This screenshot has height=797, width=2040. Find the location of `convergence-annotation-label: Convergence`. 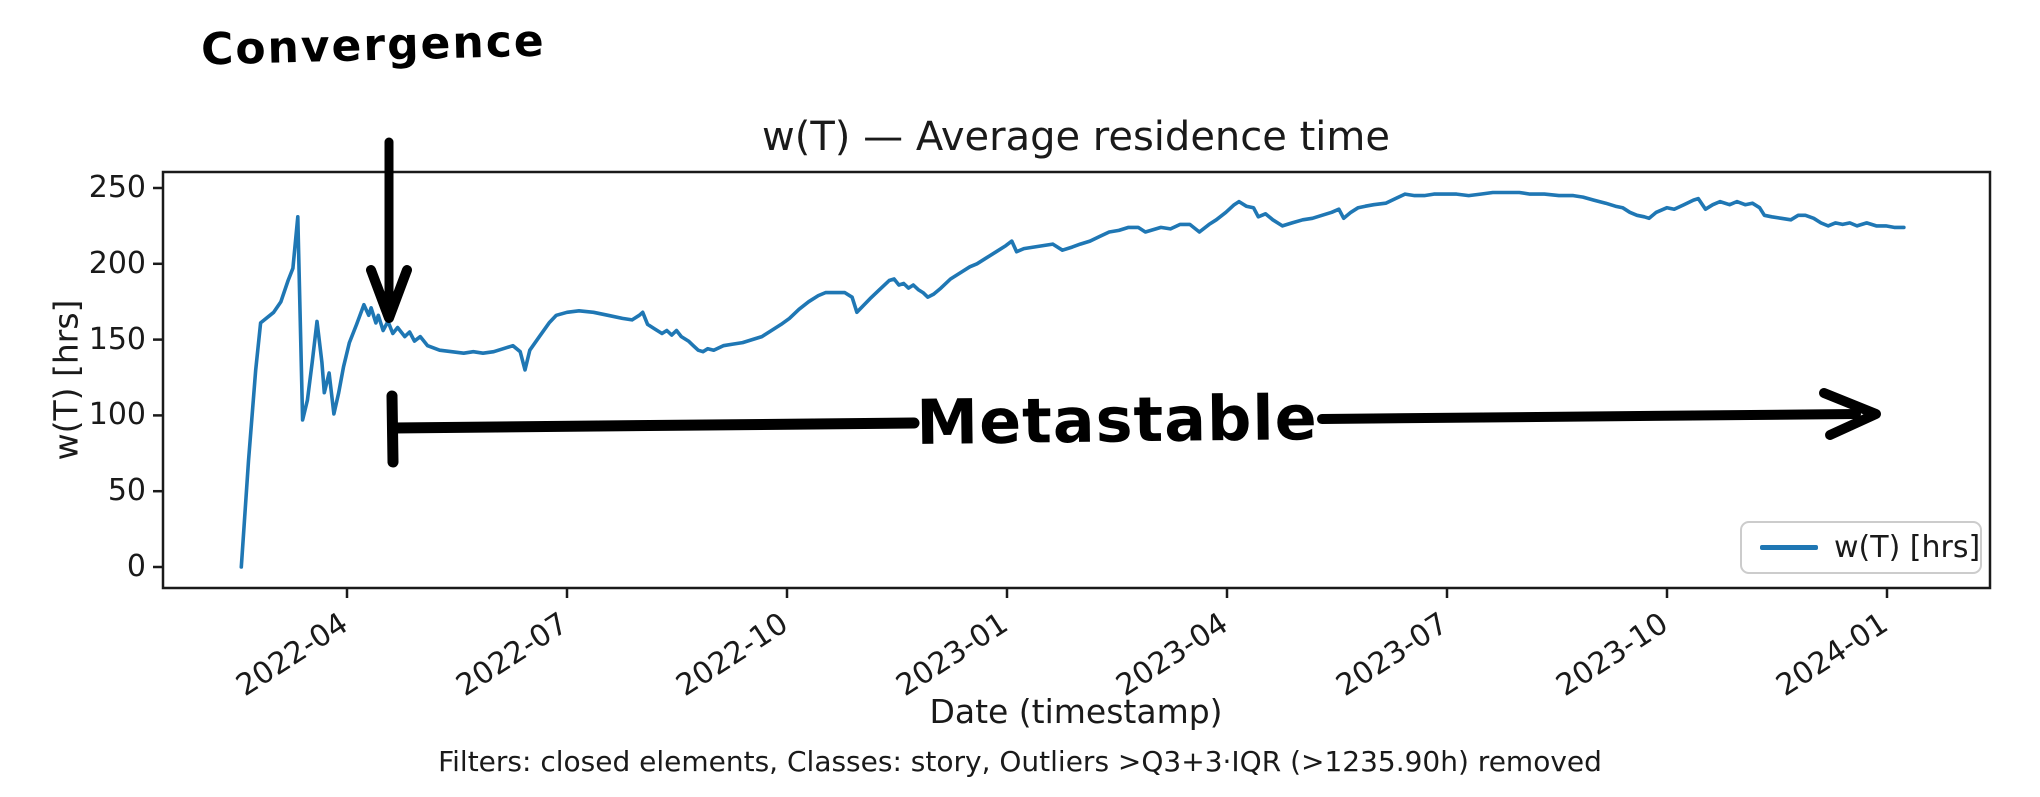

convergence-annotation-label: Convergence is located at coordinates (373, 45).